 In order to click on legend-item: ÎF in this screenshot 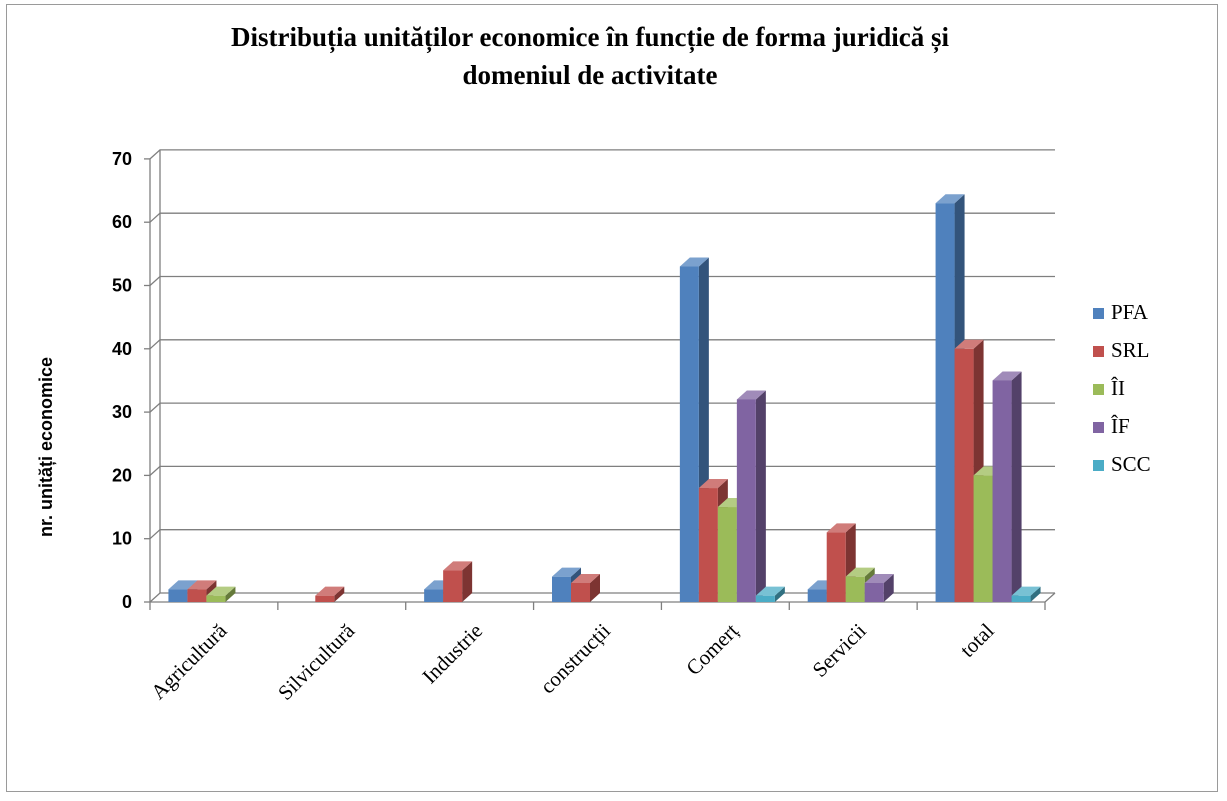, I will do `click(1111, 426)`.